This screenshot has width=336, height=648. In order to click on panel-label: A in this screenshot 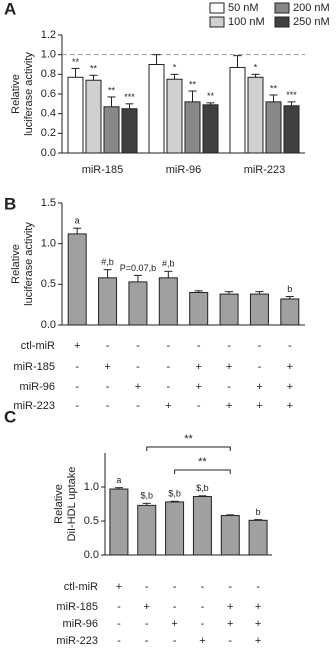, I will do `click(10, 9)`.